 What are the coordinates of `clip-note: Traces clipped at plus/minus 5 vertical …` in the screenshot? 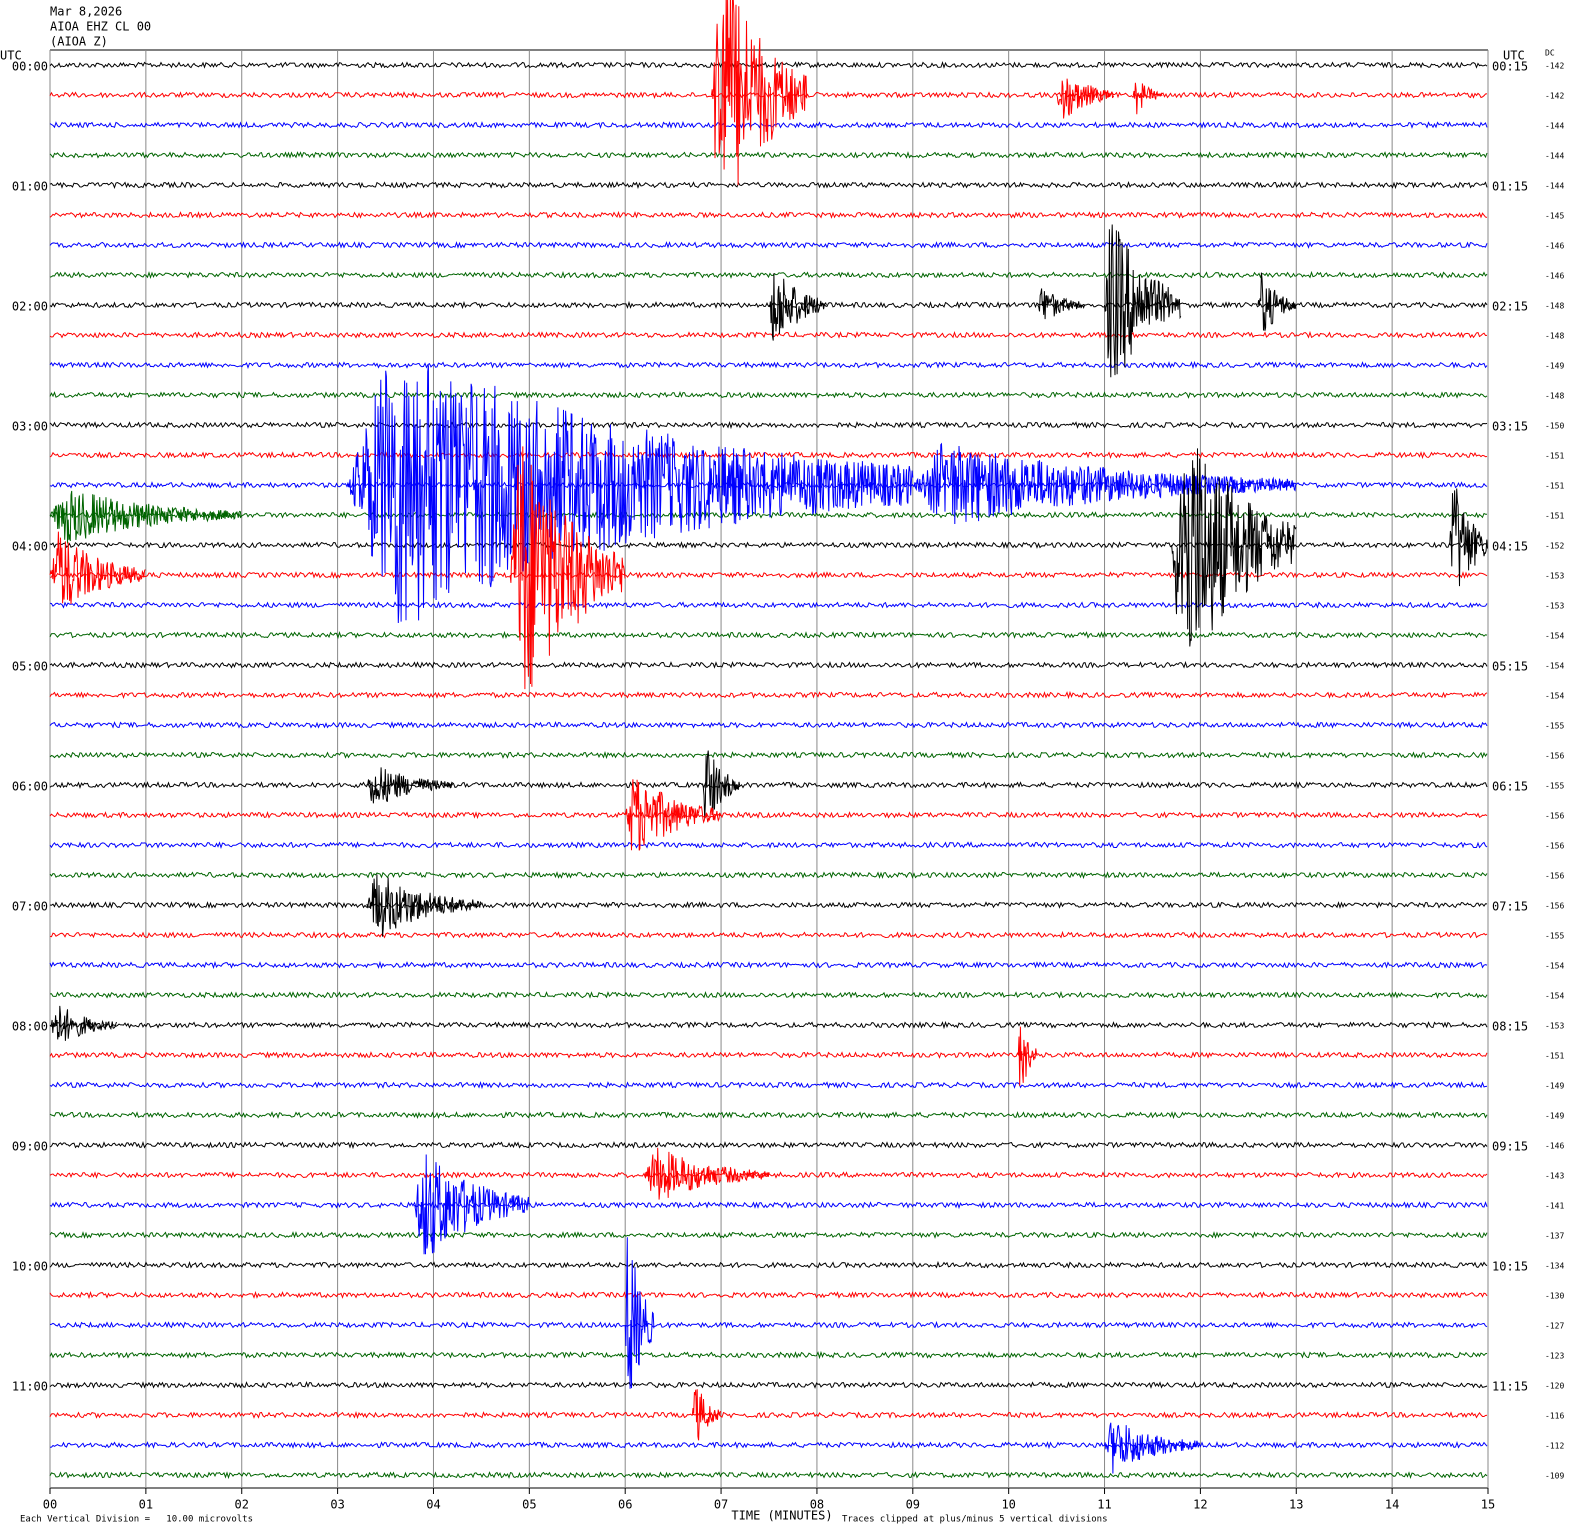 It's located at (975, 1520).